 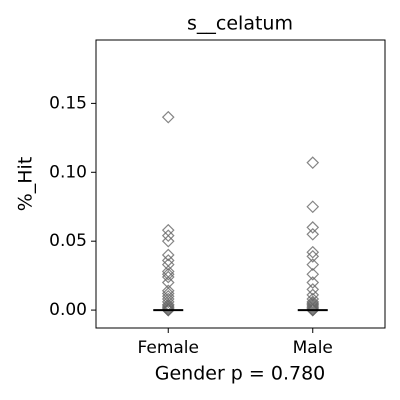 I want to click on x-axis-label: Gender p = 0.780, so click(x=240, y=374).